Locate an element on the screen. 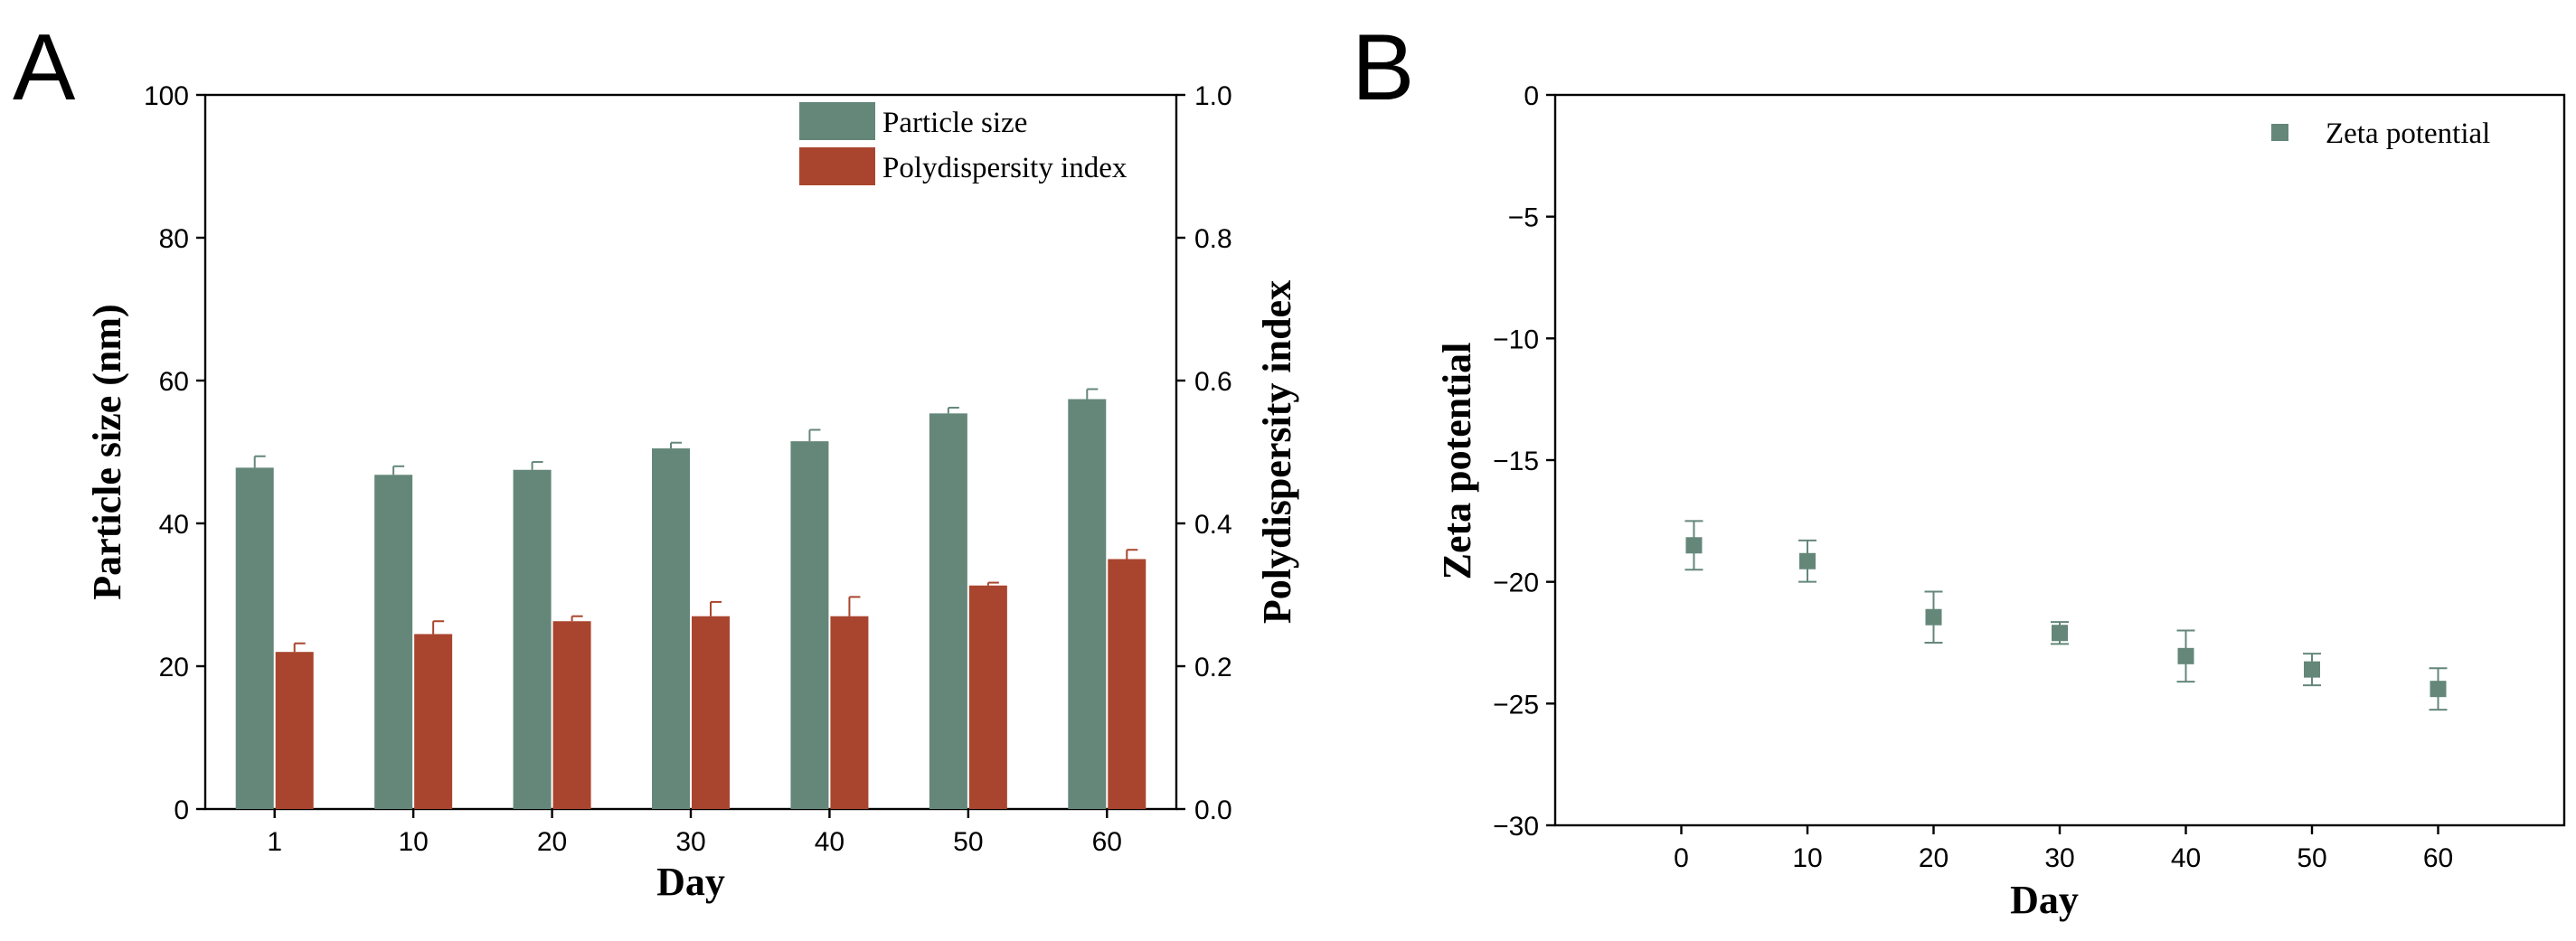  y-tick-label: 80 is located at coordinates (174, 239).